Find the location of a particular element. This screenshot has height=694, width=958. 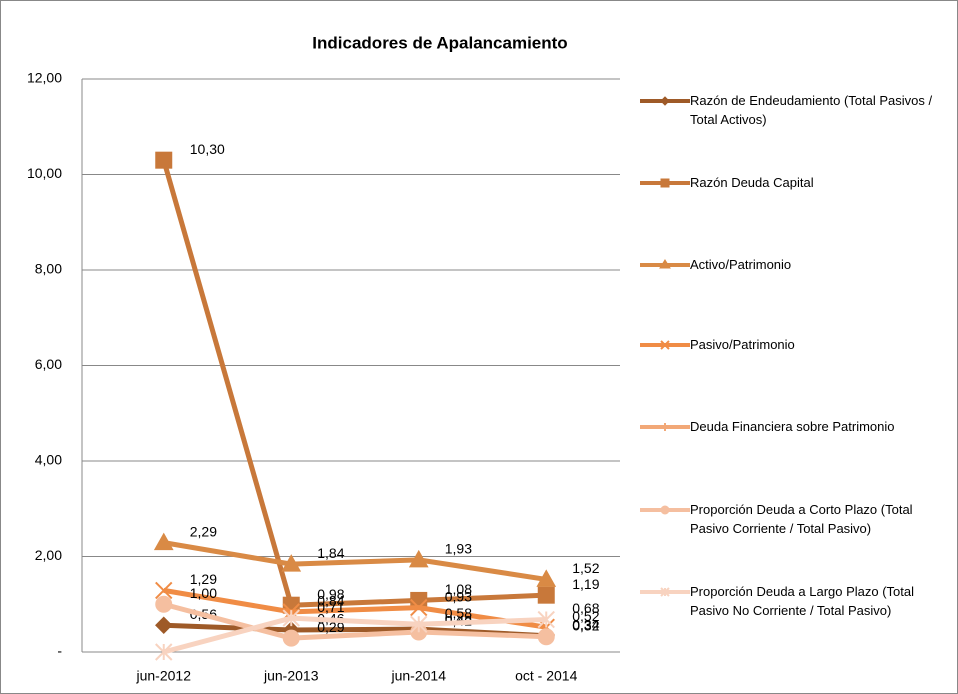

chart-title: Indicadores de Apalancamiento is located at coordinates (439, 42).